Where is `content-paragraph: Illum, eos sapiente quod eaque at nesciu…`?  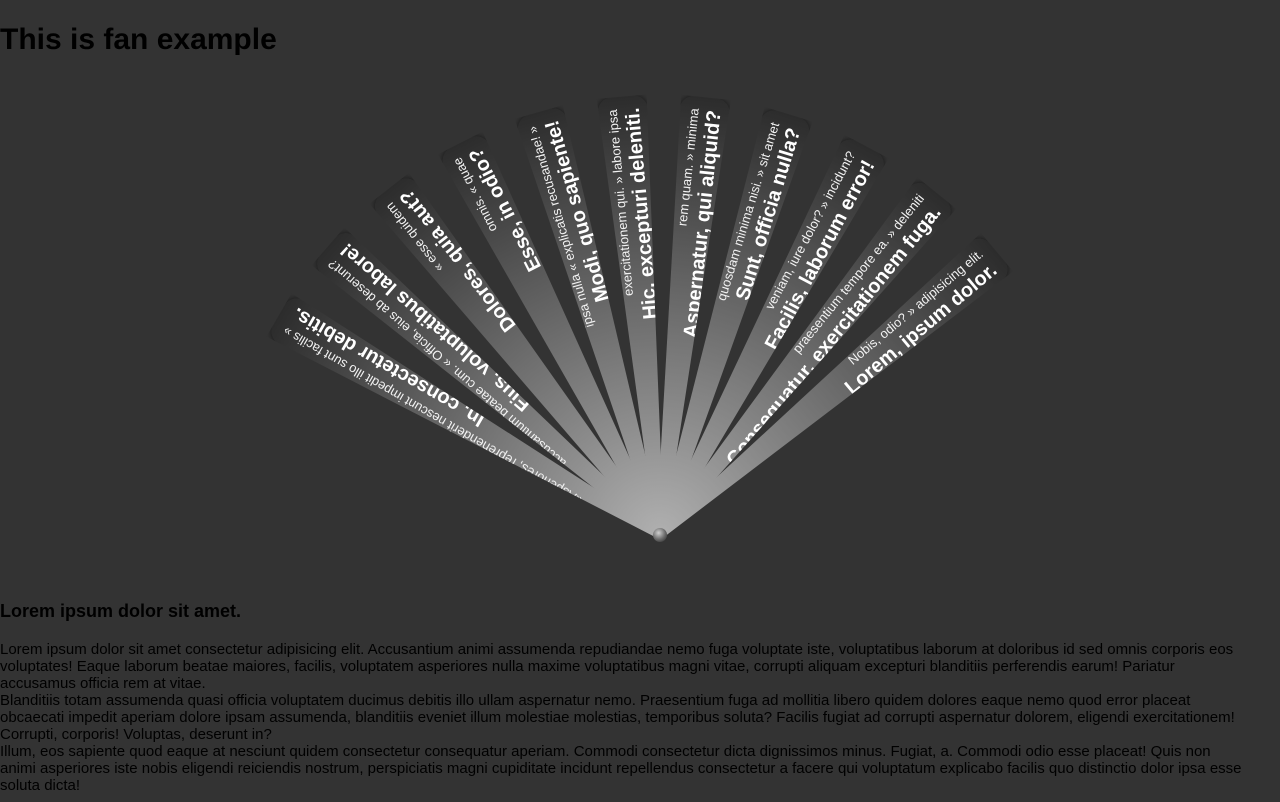
content-paragraph: Illum, eos sapiente quod eaque at nesciu… is located at coordinates (621, 768).